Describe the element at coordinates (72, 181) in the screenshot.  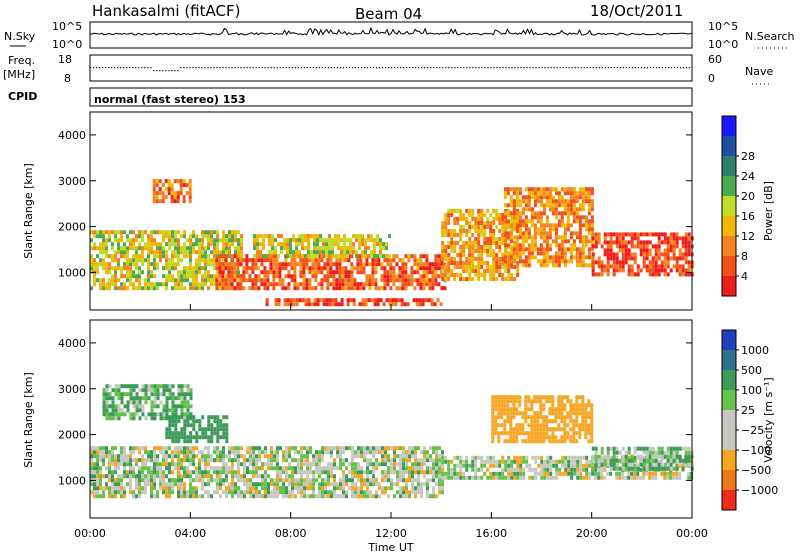
I see `ytick-label: 3000` at that location.